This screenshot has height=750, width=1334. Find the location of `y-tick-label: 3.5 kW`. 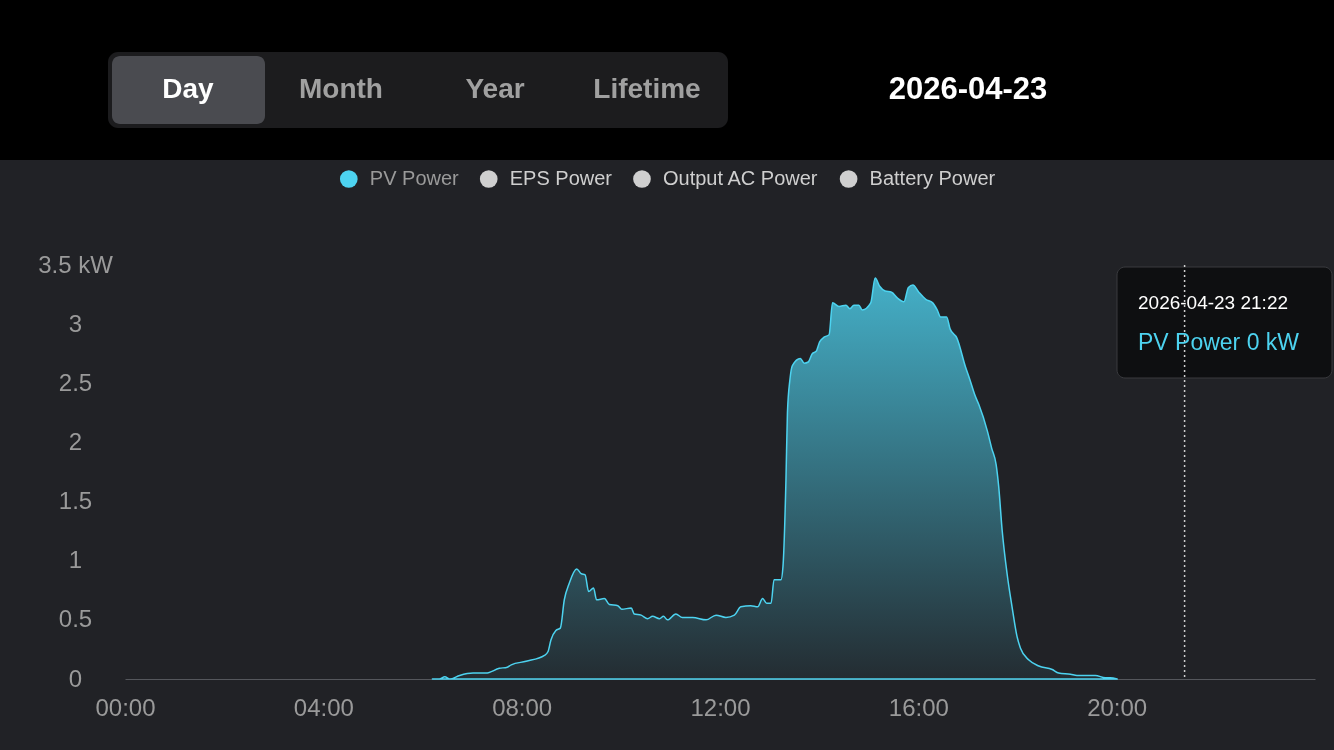

y-tick-label: 3.5 kW is located at coordinates (76, 264).